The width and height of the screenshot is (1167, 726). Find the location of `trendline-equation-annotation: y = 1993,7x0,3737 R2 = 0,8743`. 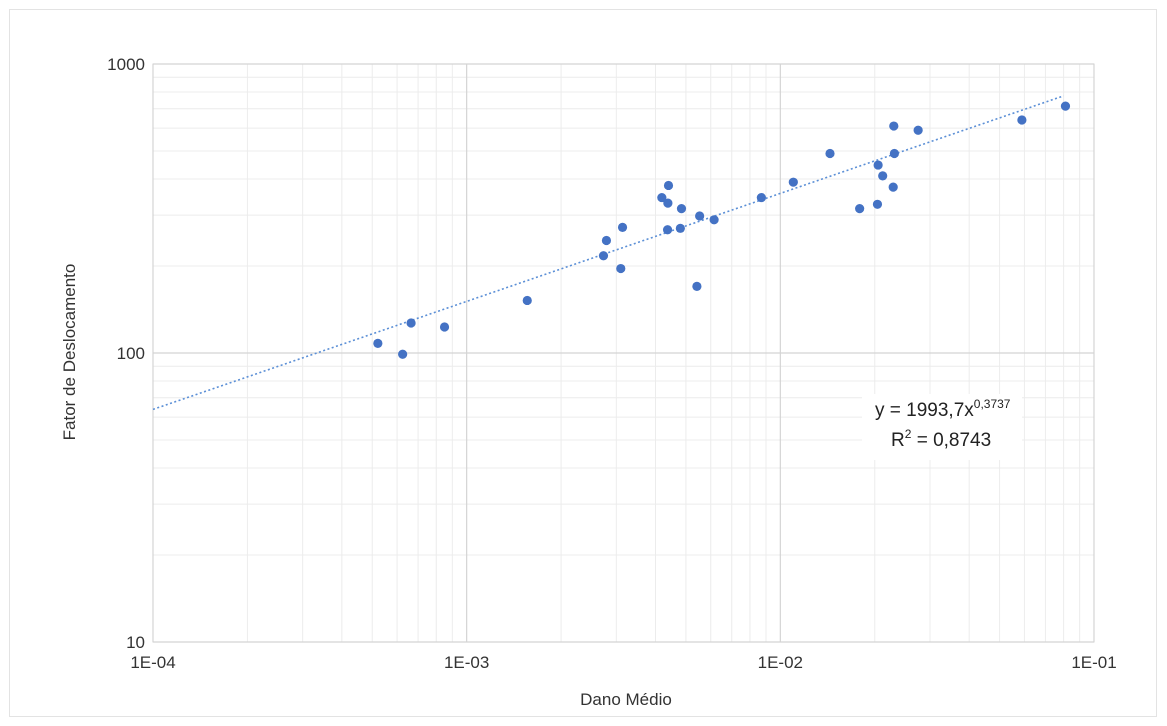

trendline-equation-annotation: y = 1993,7x0,3737 R2 = 0,8743 is located at coordinates (942, 427).